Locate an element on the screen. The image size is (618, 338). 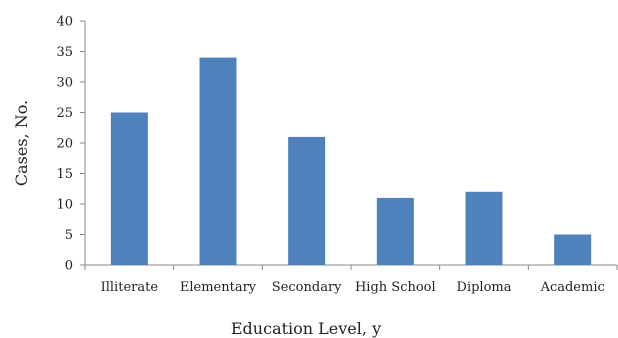
x-tick-label: Academic is located at coordinates (572, 287).